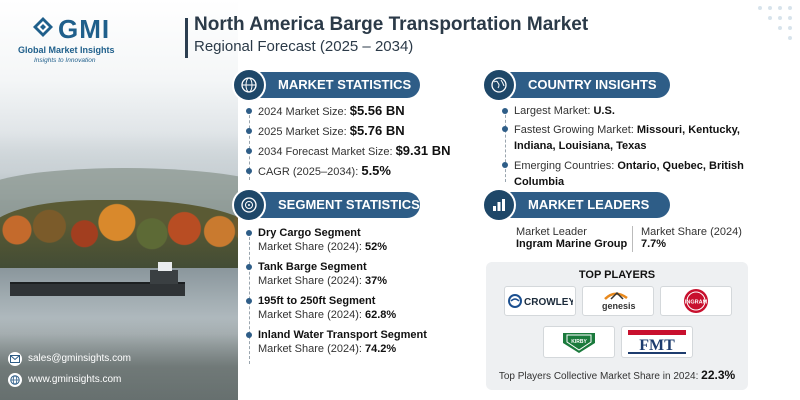  What do you see at coordinates (97, 289) in the screenshot?
I see `photo-barge` at bounding box center [97, 289].